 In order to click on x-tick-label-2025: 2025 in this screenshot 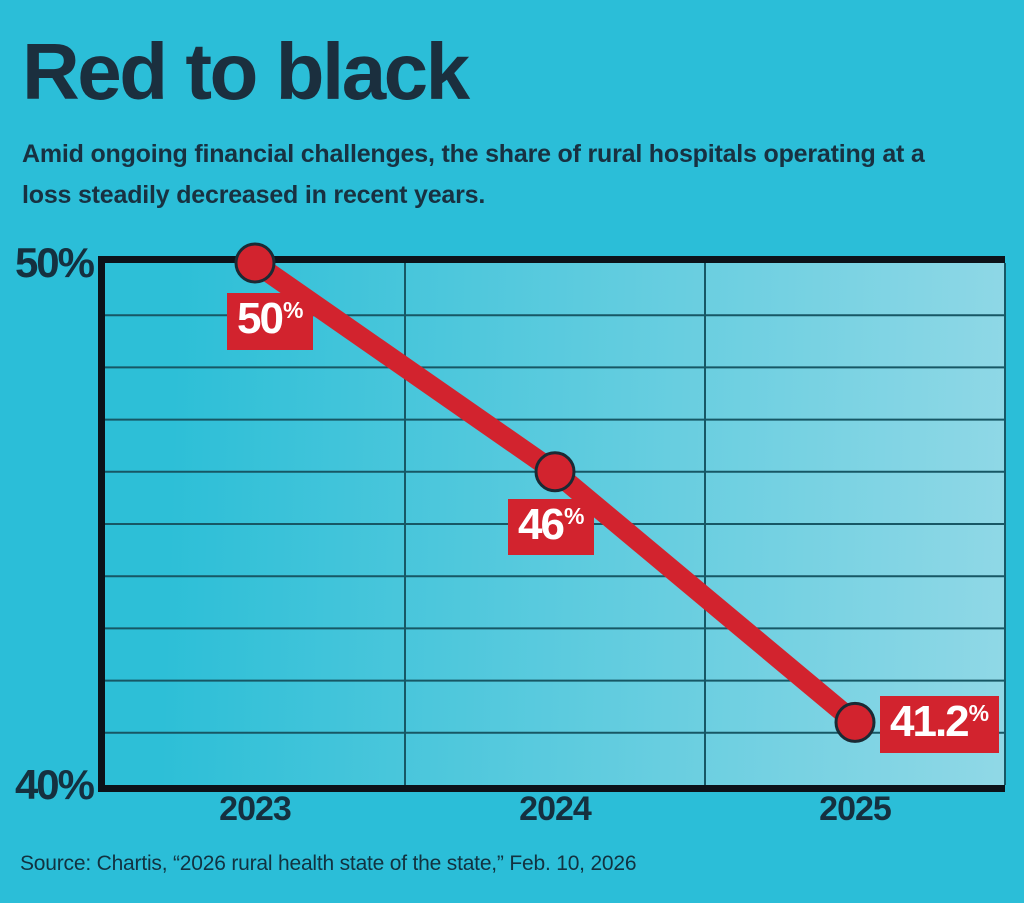, I will do `click(855, 809)`.